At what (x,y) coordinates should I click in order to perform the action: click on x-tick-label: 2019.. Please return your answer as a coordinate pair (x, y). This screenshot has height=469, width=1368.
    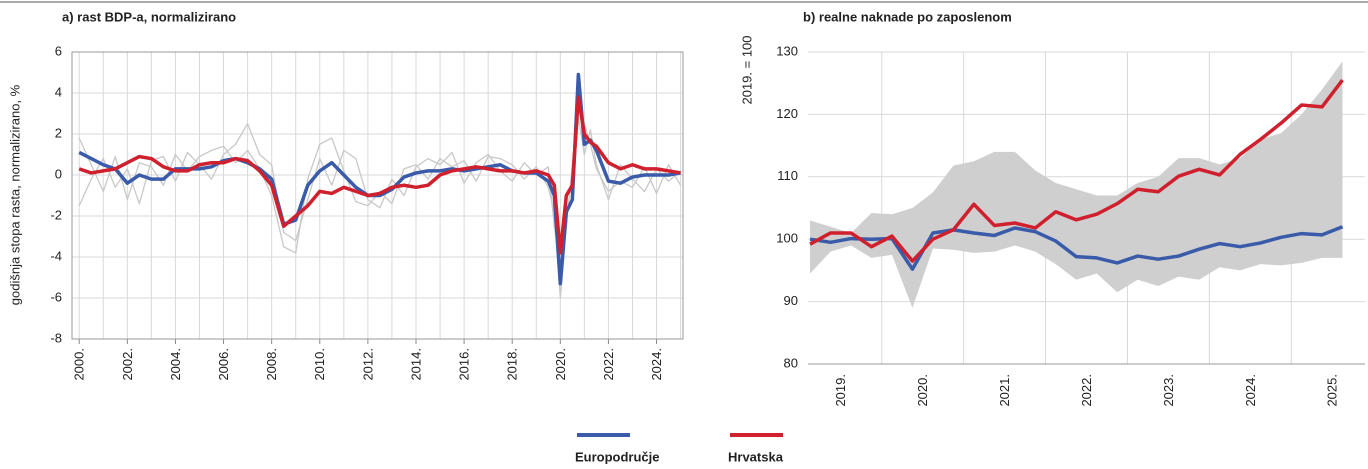
    Looking at the image, I should click on (840, 390).